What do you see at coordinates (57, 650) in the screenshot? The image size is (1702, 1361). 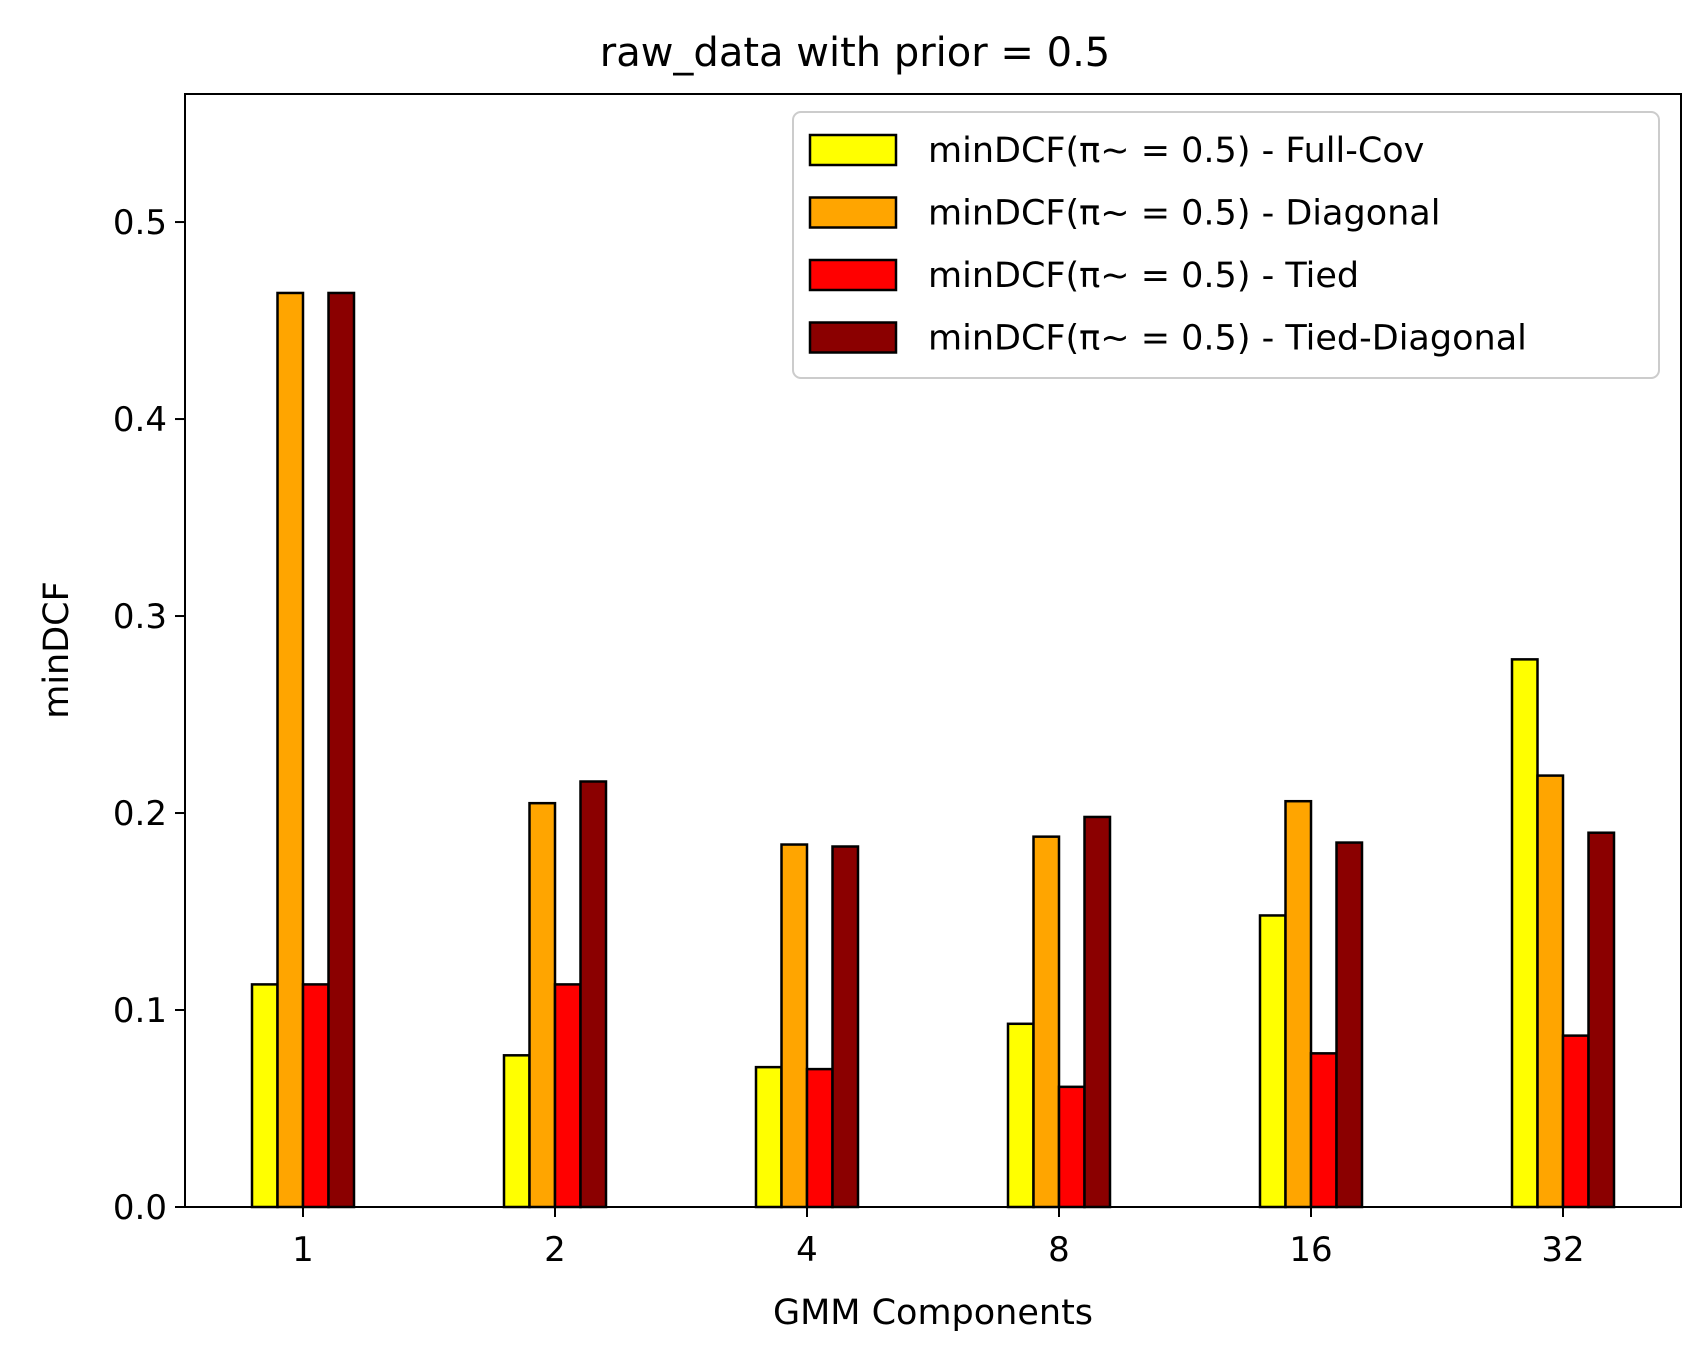 I see `y-axis-label: minDCF` at bounding box center [57, 650].